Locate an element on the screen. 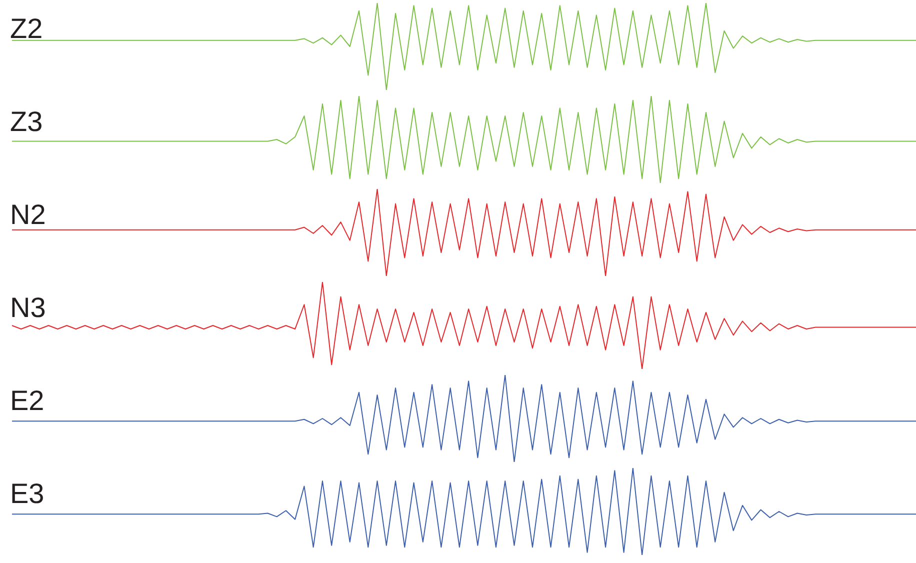 The width and height of the screenshot is (916, 563). chart-title: E3 is located at coordinates (27, 493).